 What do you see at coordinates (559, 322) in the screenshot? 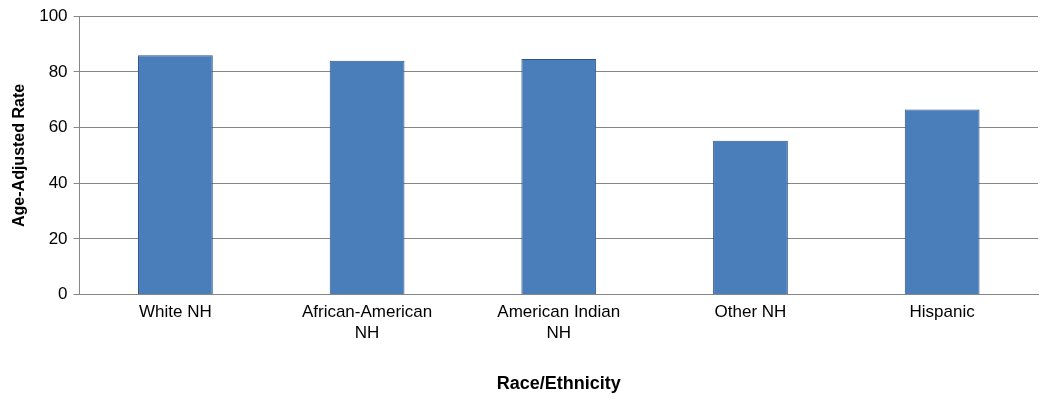
I see `x-tick-label: American Indian NH` at bounding box center [559, 322].